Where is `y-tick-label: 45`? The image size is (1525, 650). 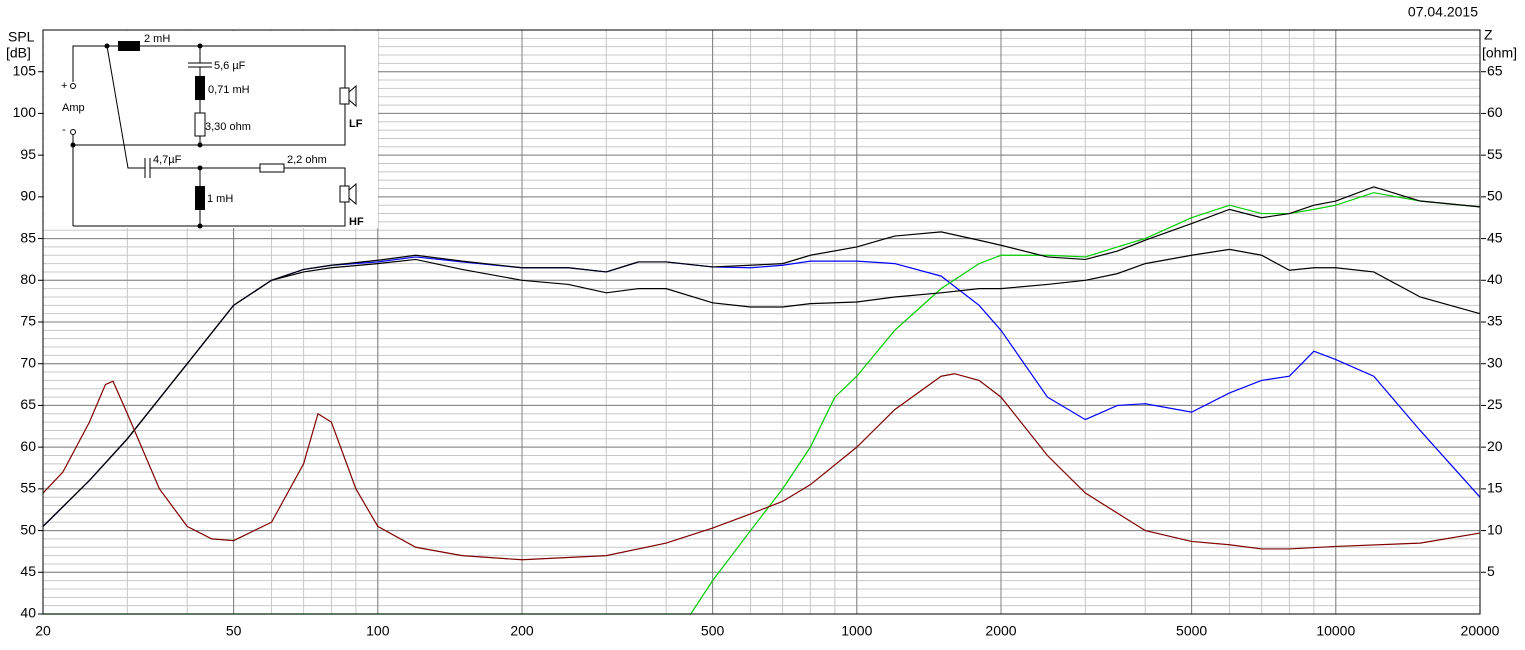 y-tick-label: 45 is located at coordinates (28, 571).